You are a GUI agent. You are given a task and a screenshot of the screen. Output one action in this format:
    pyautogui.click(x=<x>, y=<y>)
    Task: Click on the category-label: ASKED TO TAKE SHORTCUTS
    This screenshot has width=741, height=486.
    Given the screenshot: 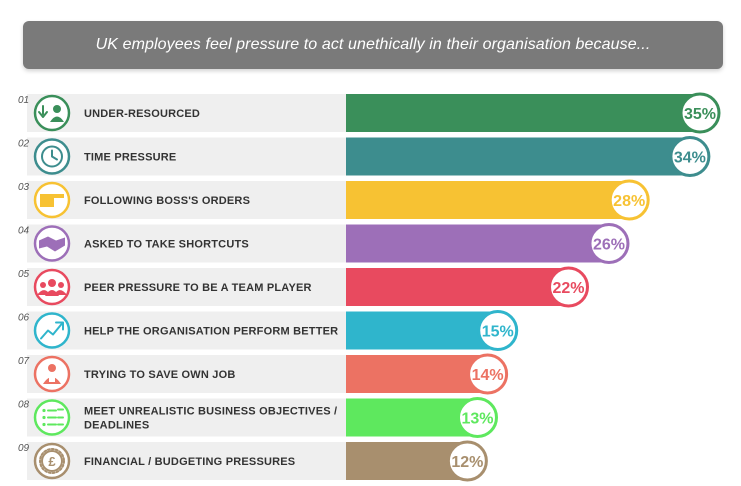 What is the action you would take?
    pyautogui.click(x=166, y=245)
    